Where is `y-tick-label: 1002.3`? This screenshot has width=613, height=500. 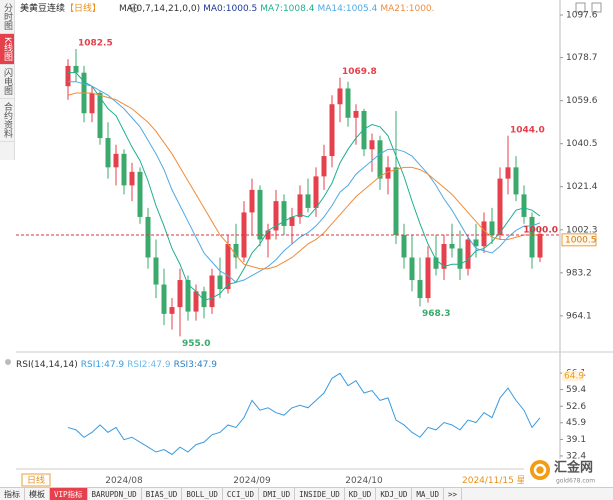
y-tick-label: 1002.3 is located at coordinates (582, 230).